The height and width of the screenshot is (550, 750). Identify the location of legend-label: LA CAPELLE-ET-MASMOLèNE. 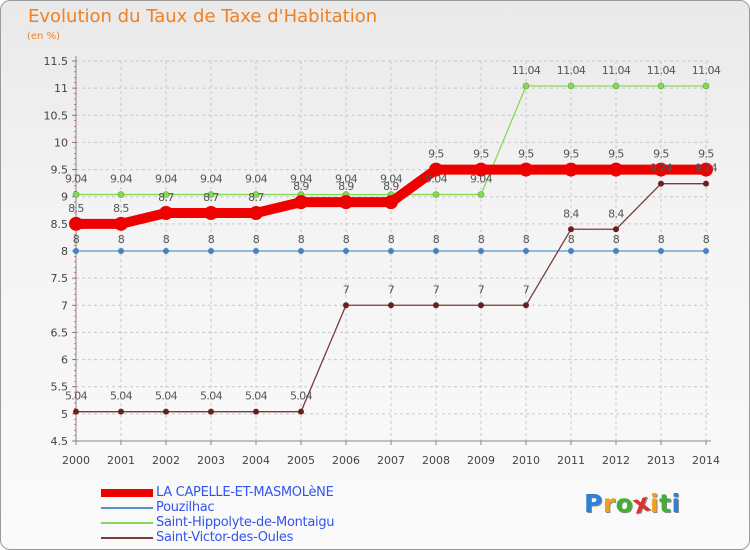
(245, 492).